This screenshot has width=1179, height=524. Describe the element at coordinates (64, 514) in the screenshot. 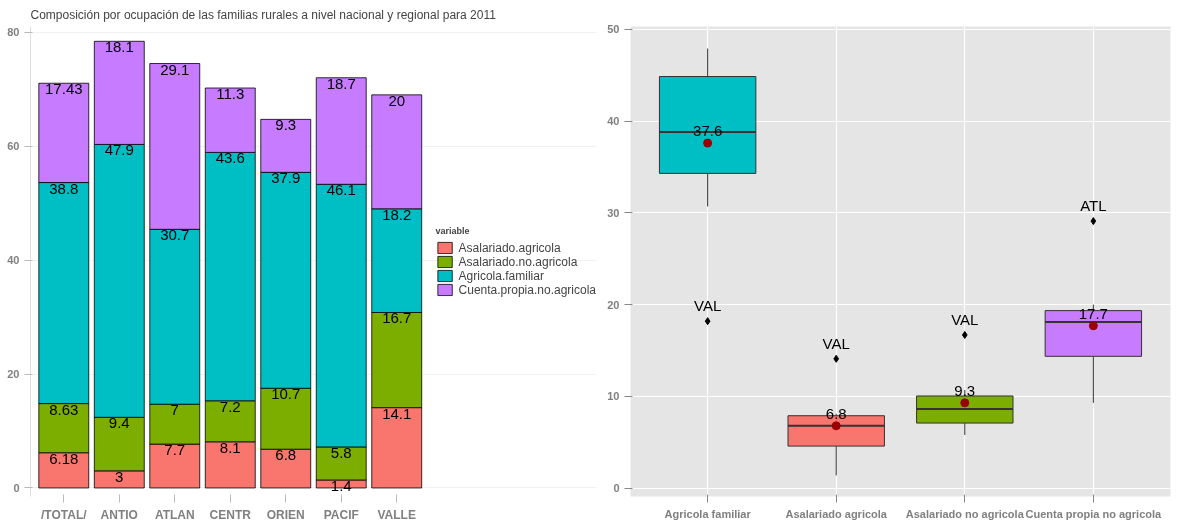

I see `x-tick-label: /TOTAL/` at that location.